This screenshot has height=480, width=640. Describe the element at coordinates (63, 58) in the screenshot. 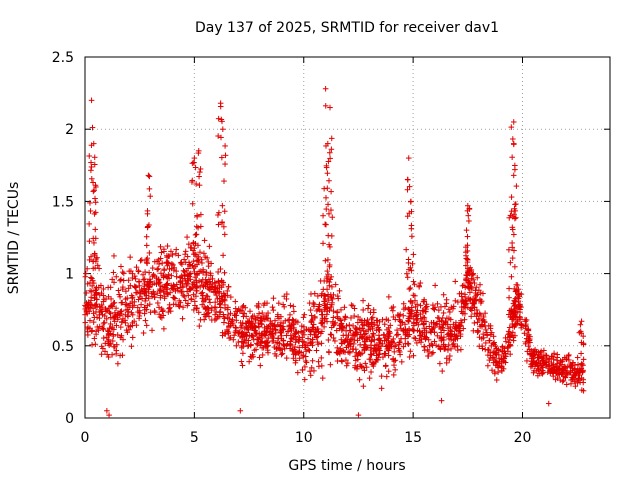

I see `y-tick-label: 2.5` at that location.